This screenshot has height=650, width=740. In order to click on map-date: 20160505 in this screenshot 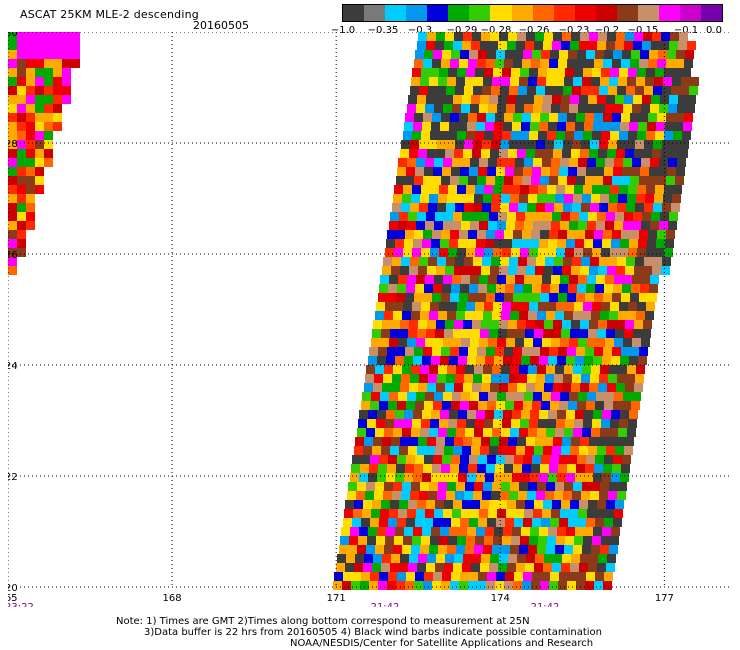, I will do `click(221, 25)`.